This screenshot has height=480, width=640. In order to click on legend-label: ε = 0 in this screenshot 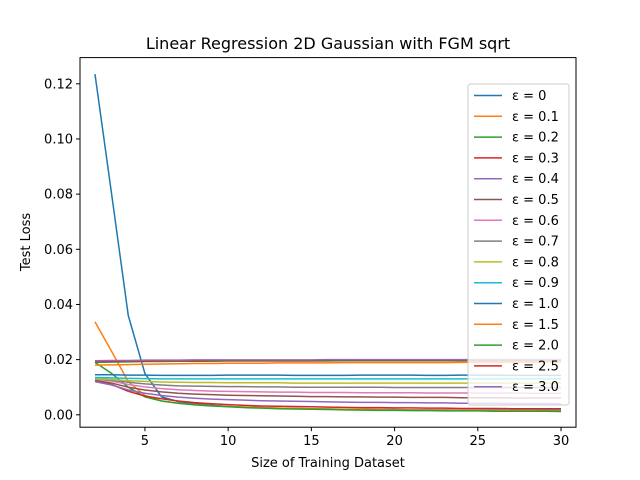, I will do `click(529, 96)`.